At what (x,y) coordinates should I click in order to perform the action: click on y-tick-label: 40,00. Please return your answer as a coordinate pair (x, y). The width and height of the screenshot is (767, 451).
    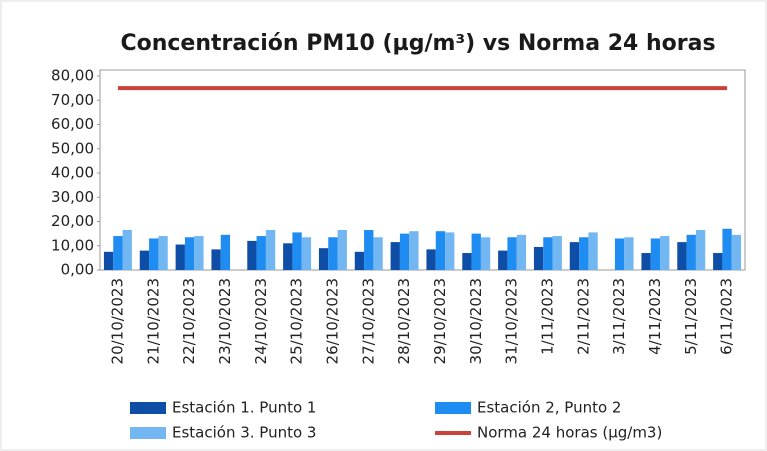
    Looking at the image, I should click on (72, 173).